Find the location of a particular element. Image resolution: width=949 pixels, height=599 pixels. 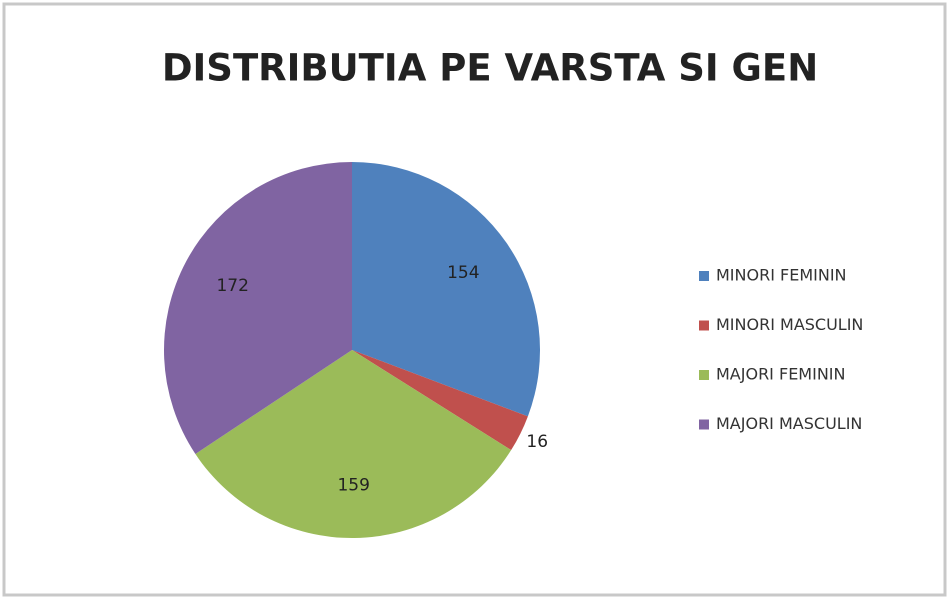

data-label: 172 is located at coordinates (232, 286).